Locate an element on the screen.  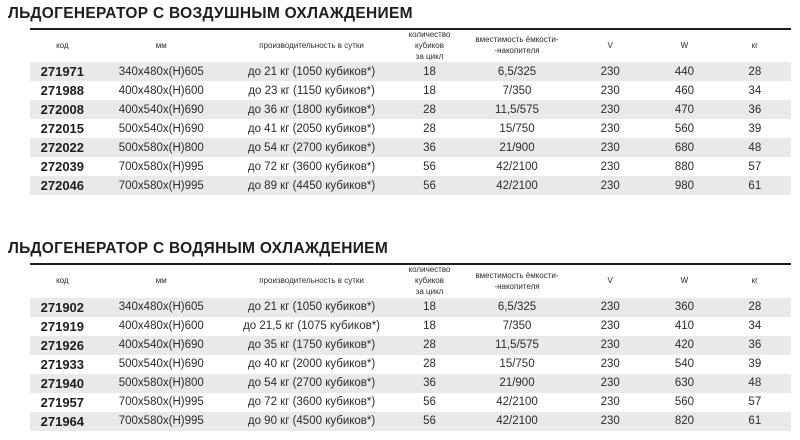
cell-capacity-per-day: до 72 кг (3600 кубиков*) is located at coordinates (311, 166).